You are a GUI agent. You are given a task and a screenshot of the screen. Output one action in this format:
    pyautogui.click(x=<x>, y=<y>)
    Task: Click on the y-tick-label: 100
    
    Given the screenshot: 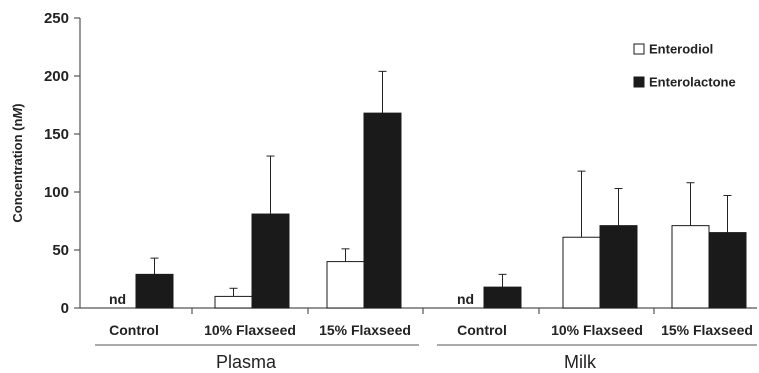 What is the action you would take?
    pyautogui.click(x=56, y=192)
    